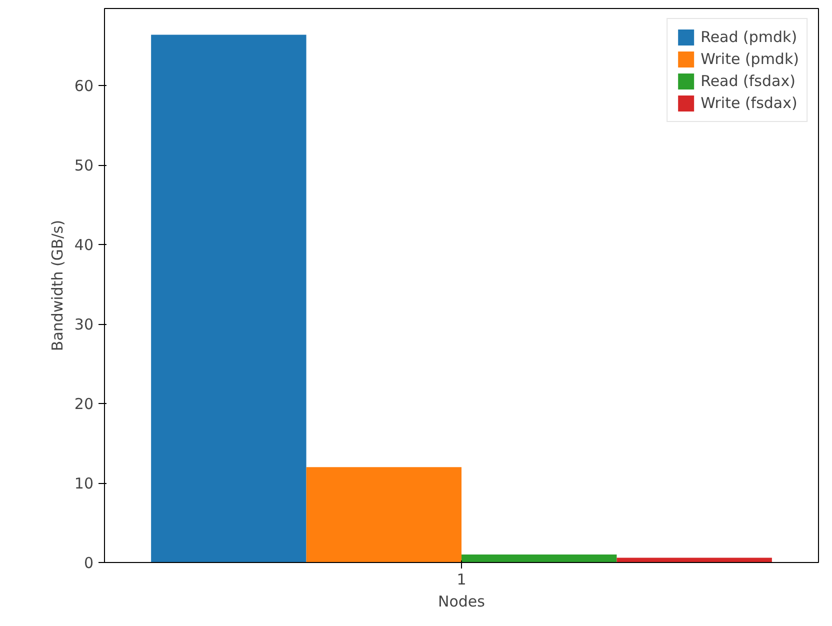 This screenshot has height=626, width=832. I want to click on legend-label: Read (pmdk), so click(749, 37).